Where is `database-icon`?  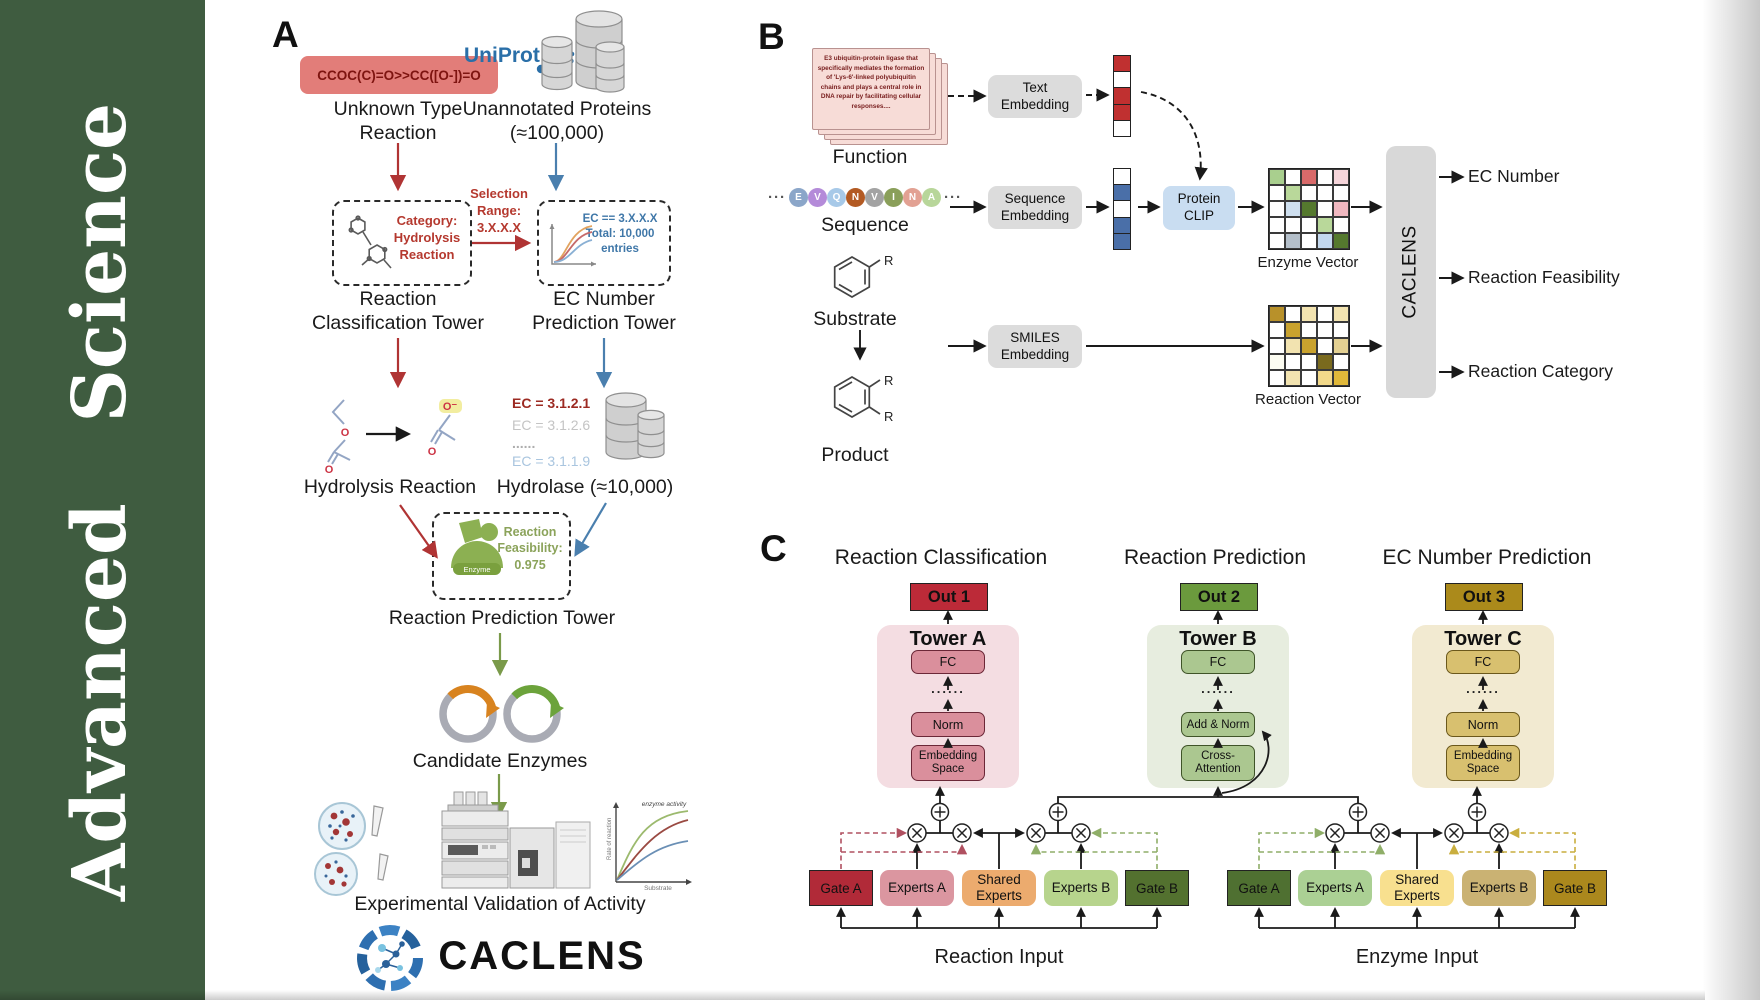
database-icon is located at coordinates (583, 51).